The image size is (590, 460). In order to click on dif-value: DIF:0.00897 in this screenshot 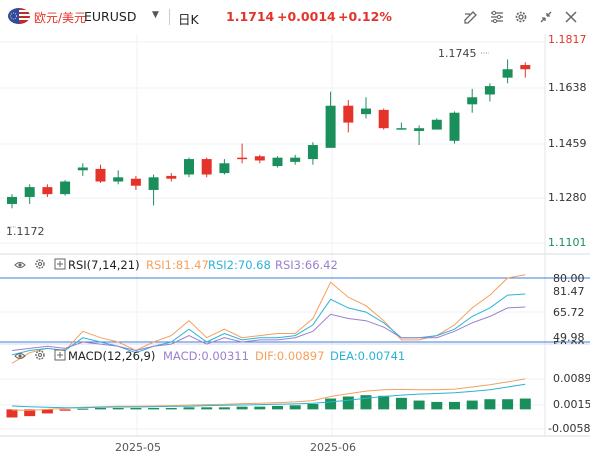, I will do `click(290, 356)`.